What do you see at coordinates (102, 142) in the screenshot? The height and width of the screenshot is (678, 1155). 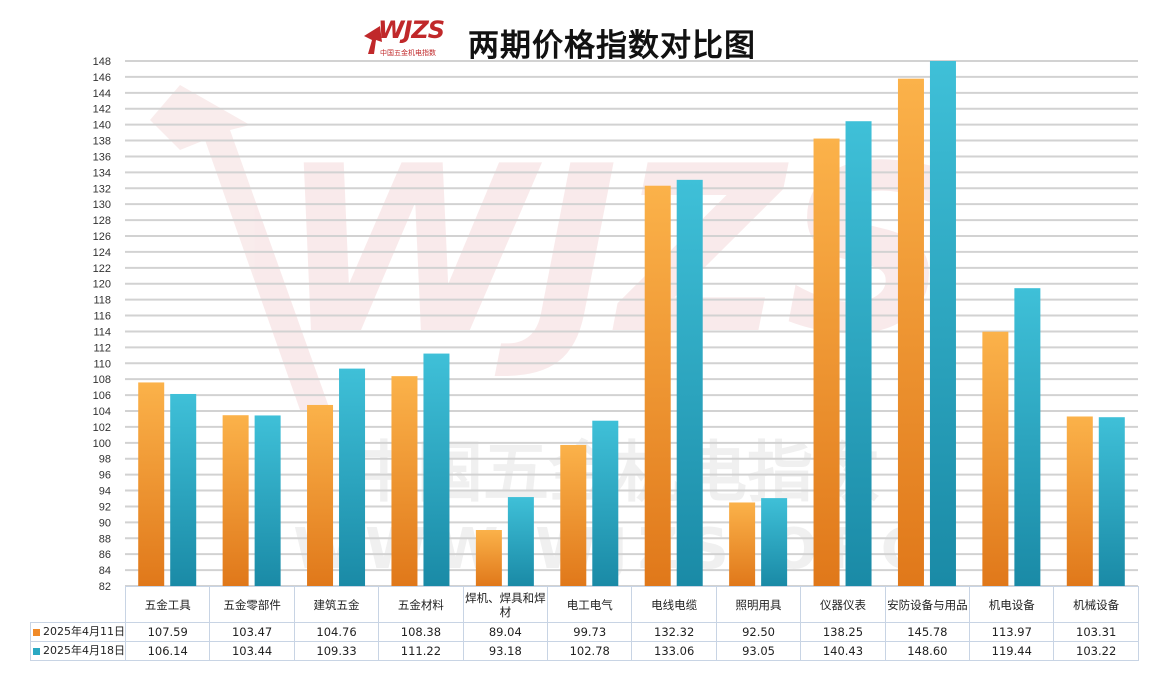 I see `y-tick-label: 138` at bounding box center [102, 142].